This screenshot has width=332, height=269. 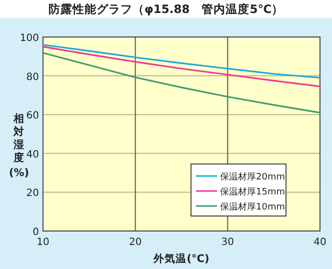 What do you see at coordinates (35, 232) in the screenshot?
I see `y-tick-label: 0` at bounding box center [35, 232].